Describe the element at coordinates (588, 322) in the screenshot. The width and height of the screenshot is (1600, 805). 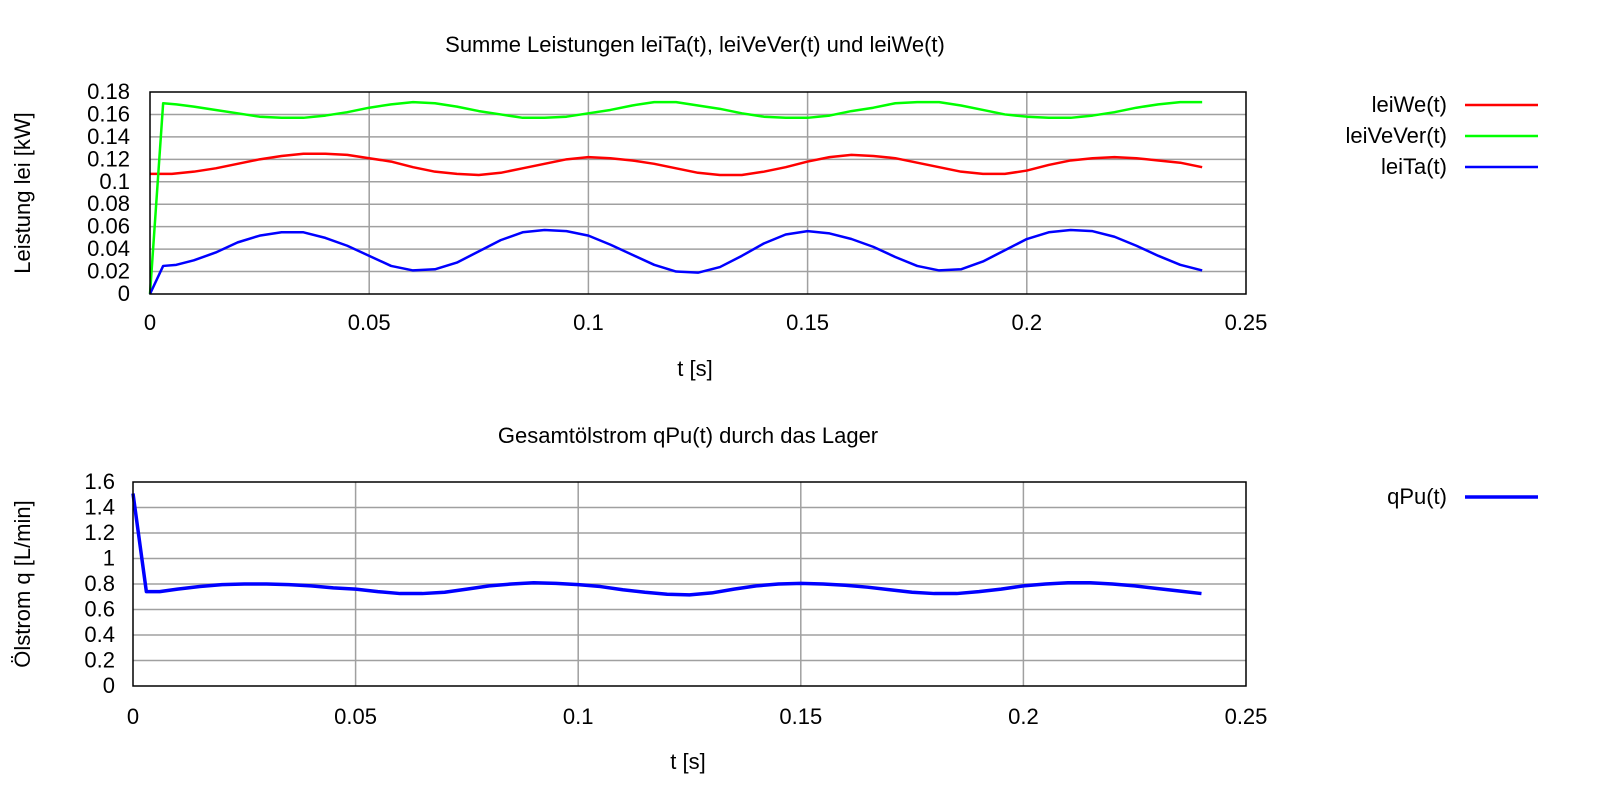
I see `chart-power-xtick-label: 0.1` at that location.